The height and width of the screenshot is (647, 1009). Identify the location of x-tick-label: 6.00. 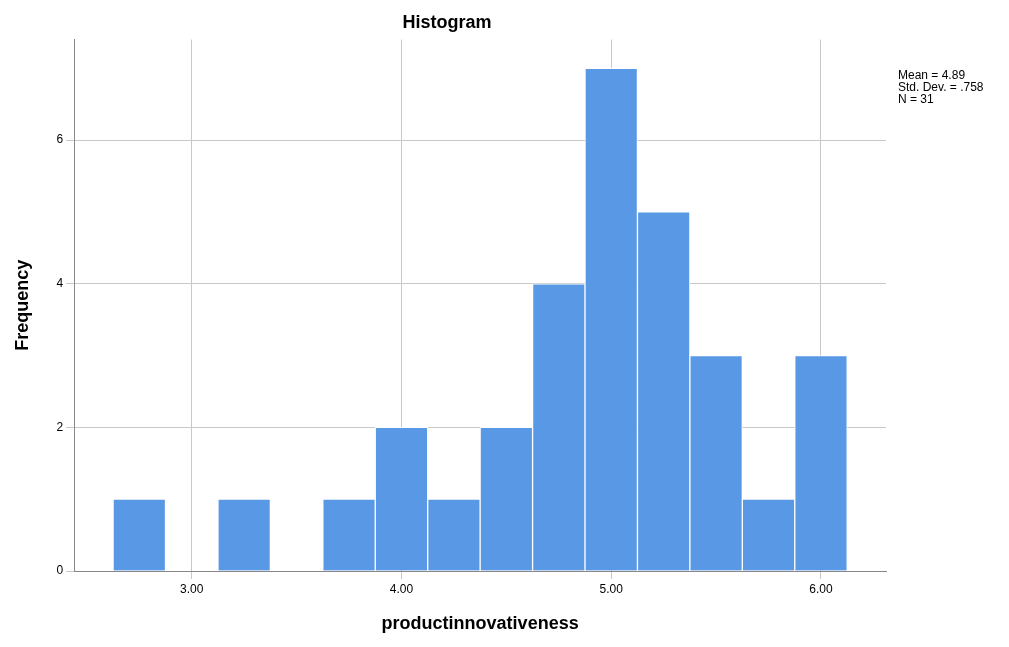
(821, 588).